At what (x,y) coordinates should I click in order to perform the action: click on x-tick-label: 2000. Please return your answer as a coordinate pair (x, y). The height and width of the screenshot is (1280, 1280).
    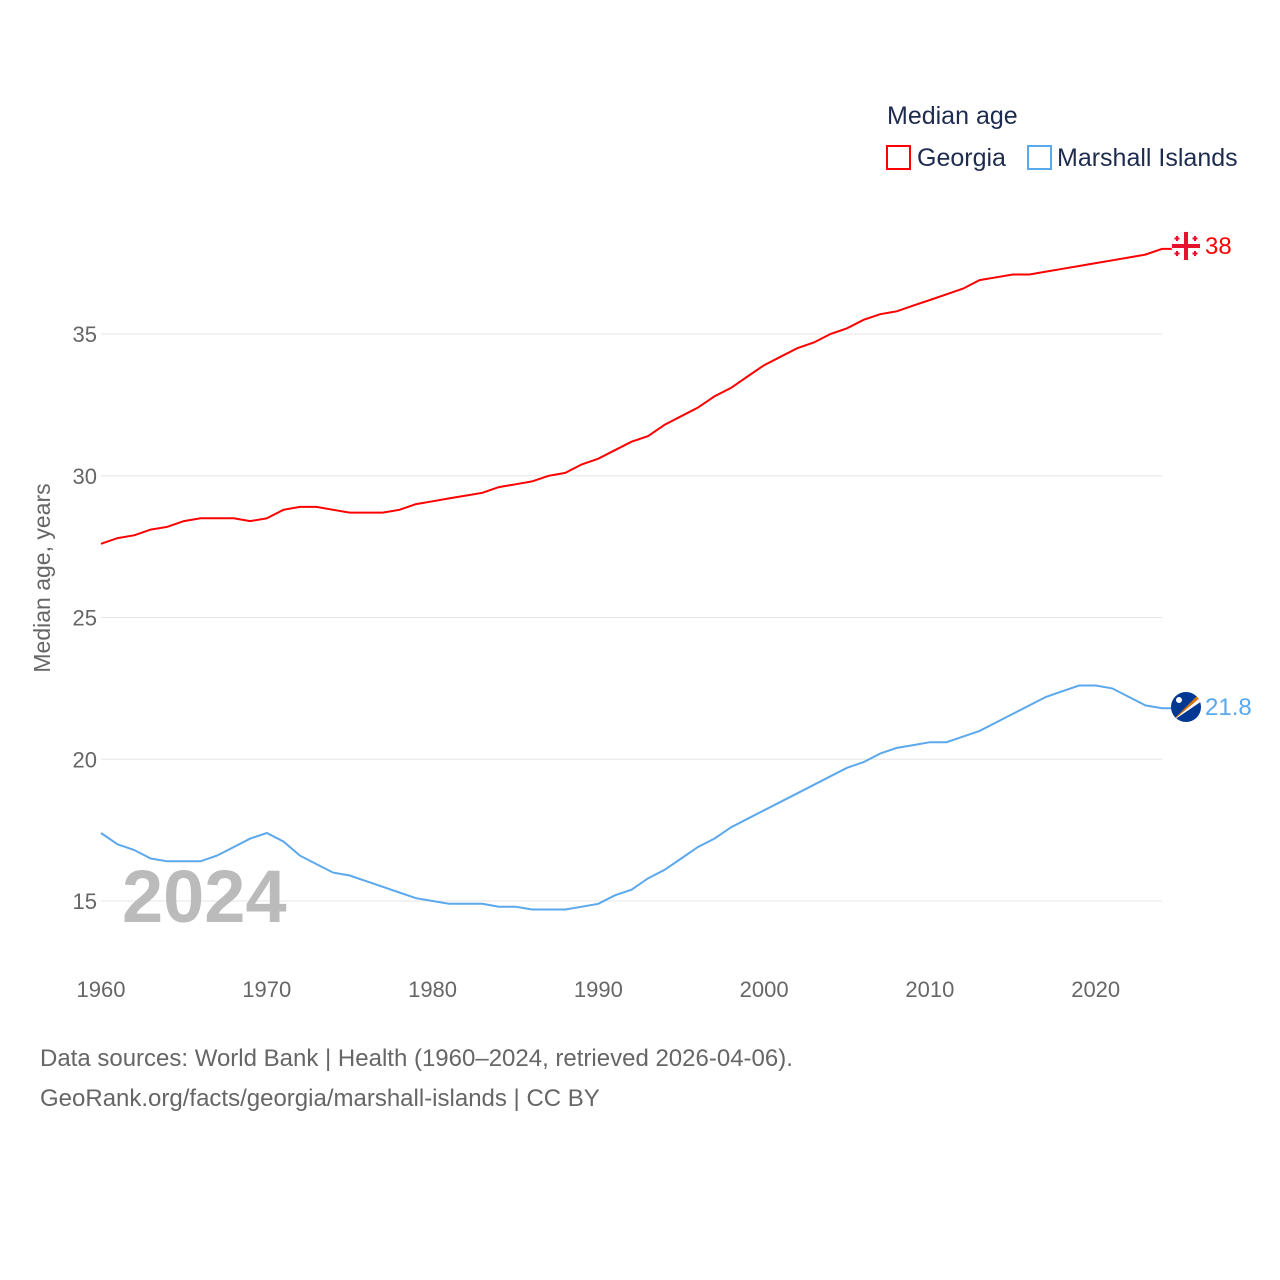
    Looking at the image, I should click on (764, 989).